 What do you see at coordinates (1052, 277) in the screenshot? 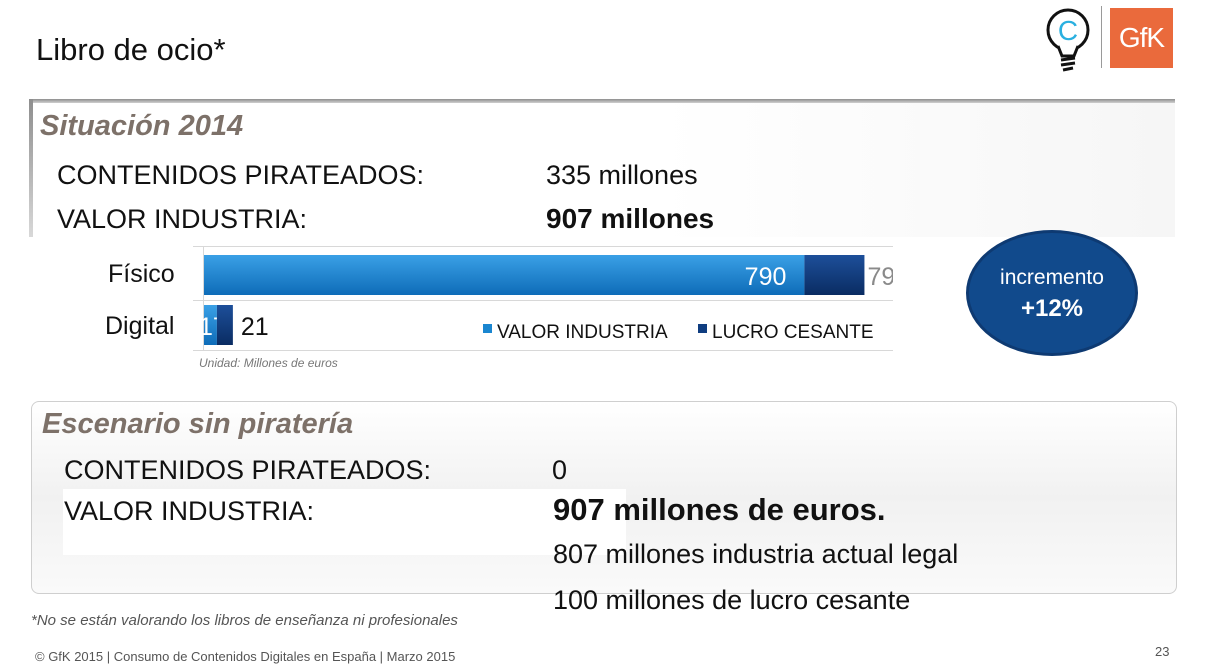
I see `increment-label: incremento` at bounding box center [1052, 277].